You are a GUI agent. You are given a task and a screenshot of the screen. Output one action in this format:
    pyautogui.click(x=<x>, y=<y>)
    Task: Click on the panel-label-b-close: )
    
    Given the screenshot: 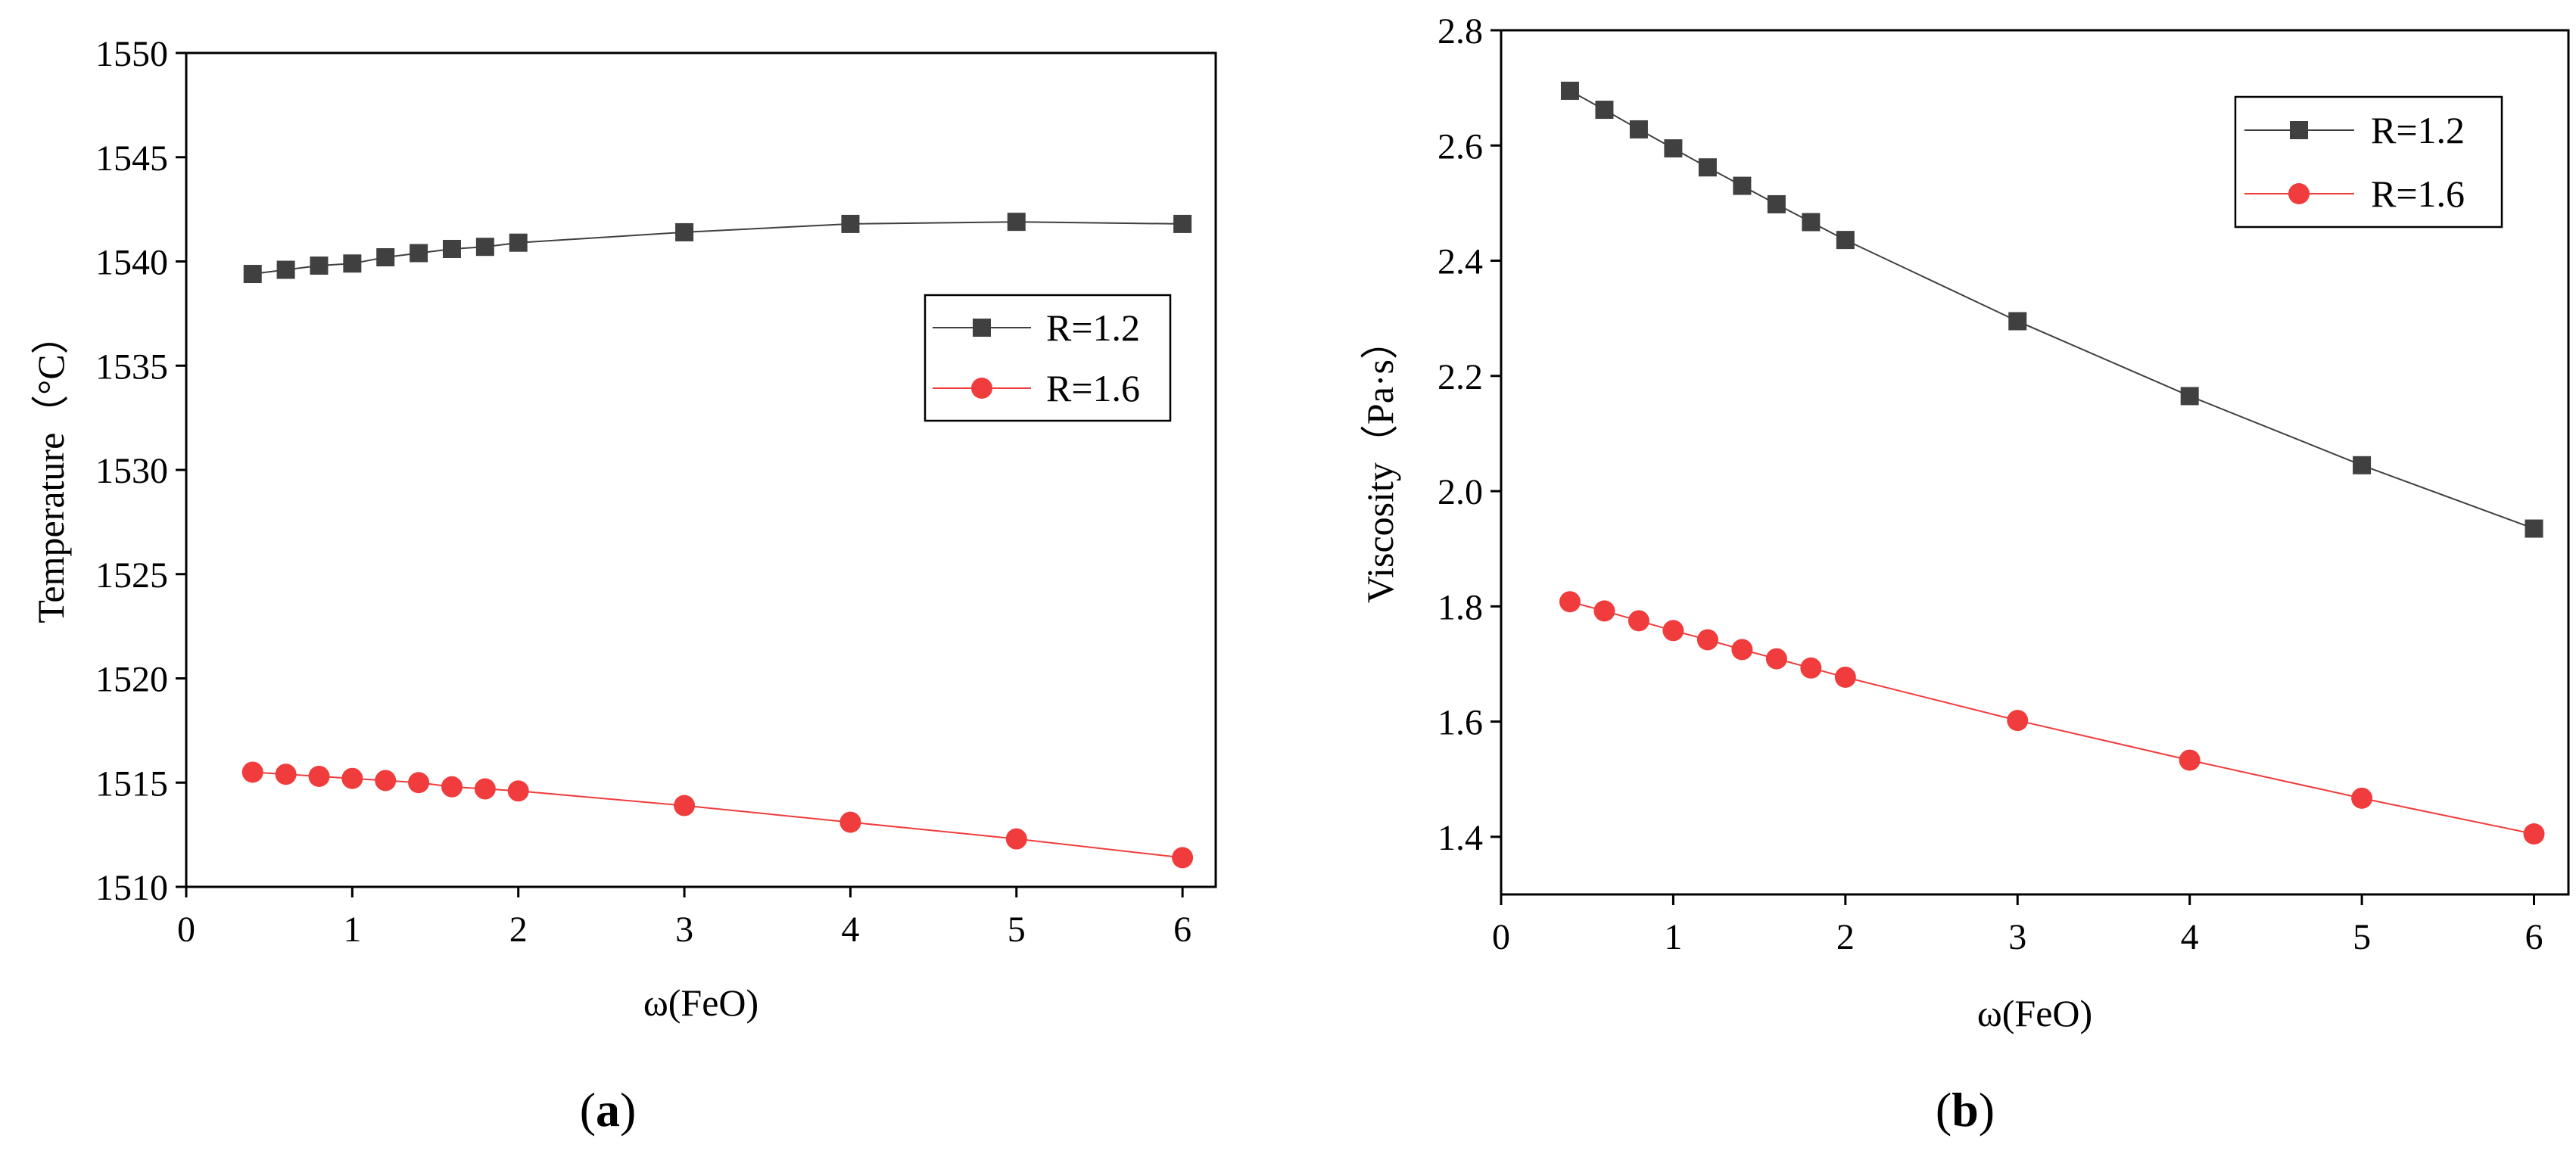 What is the action you would take?
    pyautogui.click(x=1987, y=1110)
    